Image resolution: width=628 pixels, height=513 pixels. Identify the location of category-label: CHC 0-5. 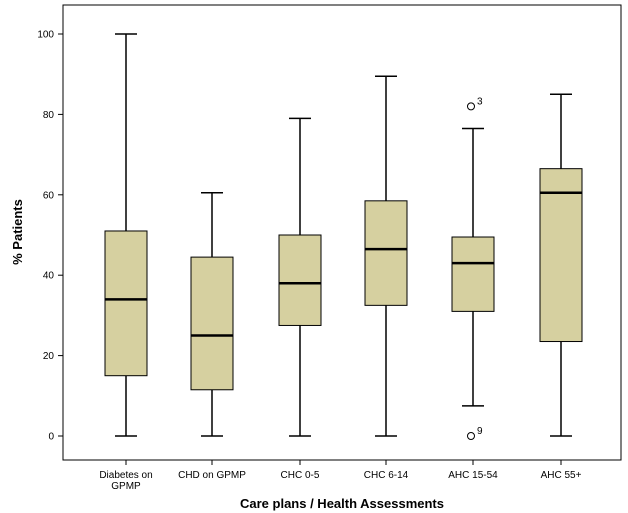
(300, 475).